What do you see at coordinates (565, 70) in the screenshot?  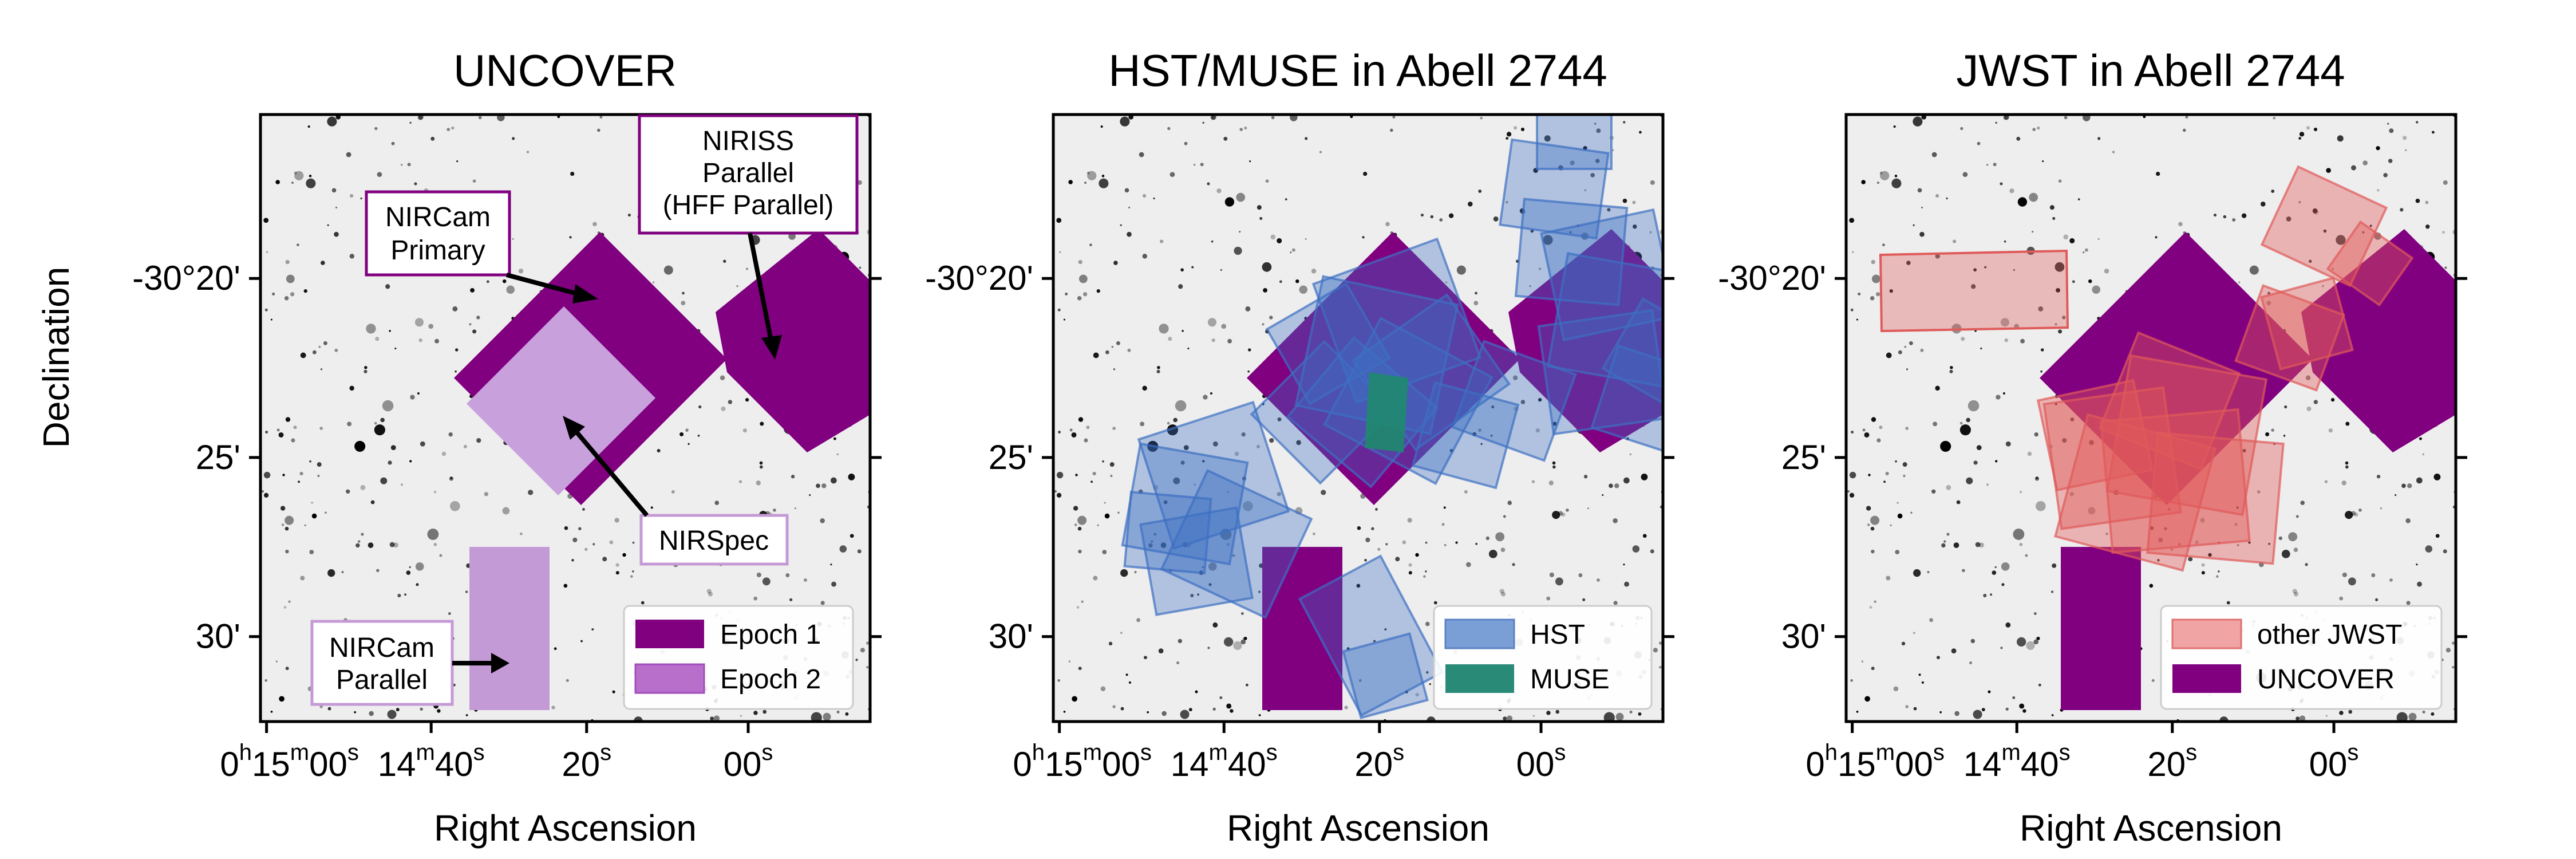 I see `panel-title: UNCOVER` at bounding box center [565, 70].